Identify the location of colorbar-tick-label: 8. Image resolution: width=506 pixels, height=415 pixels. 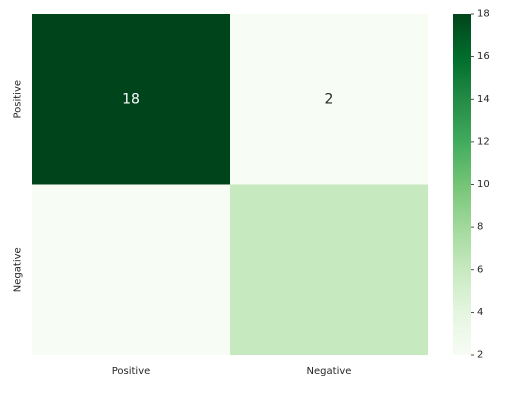
(480, 227).